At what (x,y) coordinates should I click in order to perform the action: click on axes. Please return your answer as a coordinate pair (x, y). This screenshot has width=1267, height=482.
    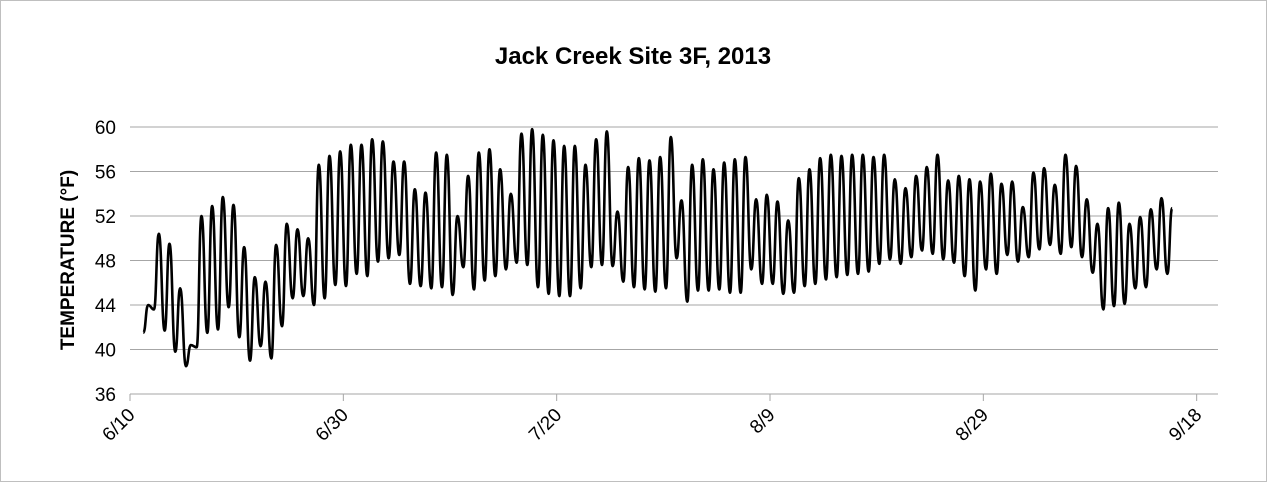
    Looking at the image, I should click on (673, 397).